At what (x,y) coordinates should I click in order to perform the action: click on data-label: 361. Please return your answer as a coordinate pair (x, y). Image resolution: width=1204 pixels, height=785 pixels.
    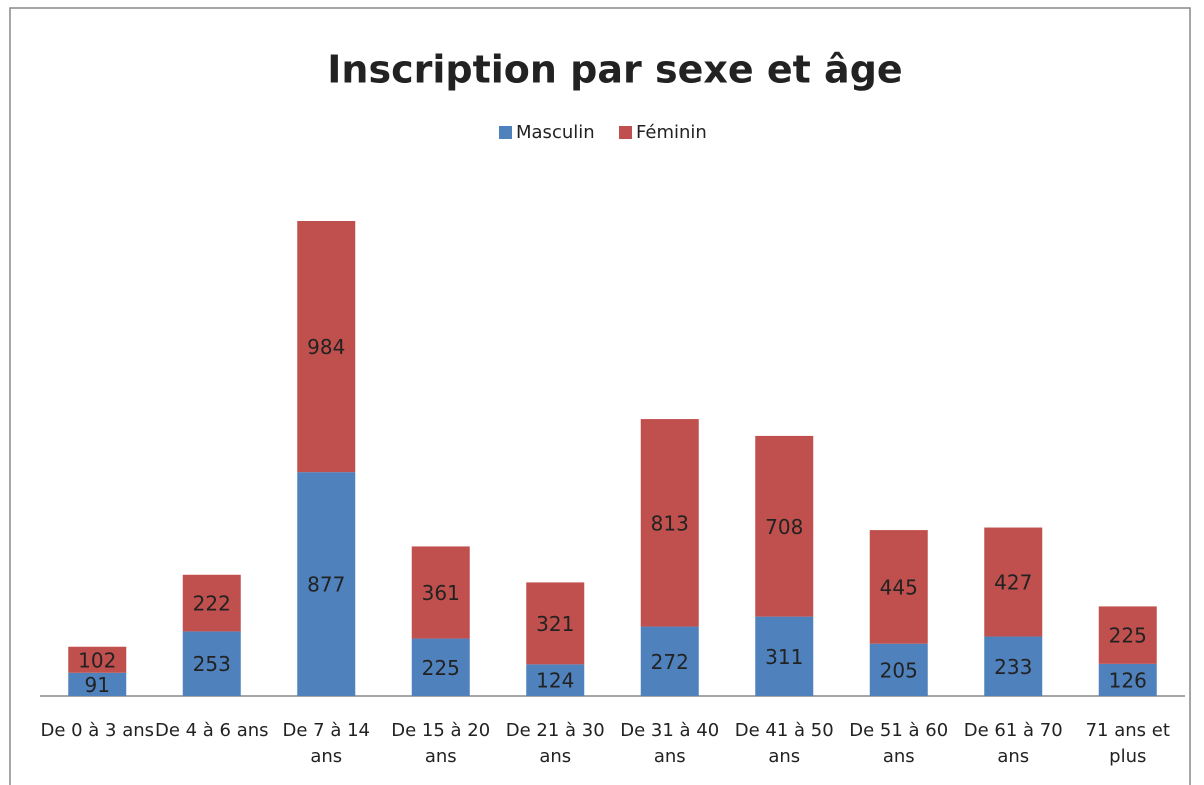
    Looking at the image, I should click on (441, 593).